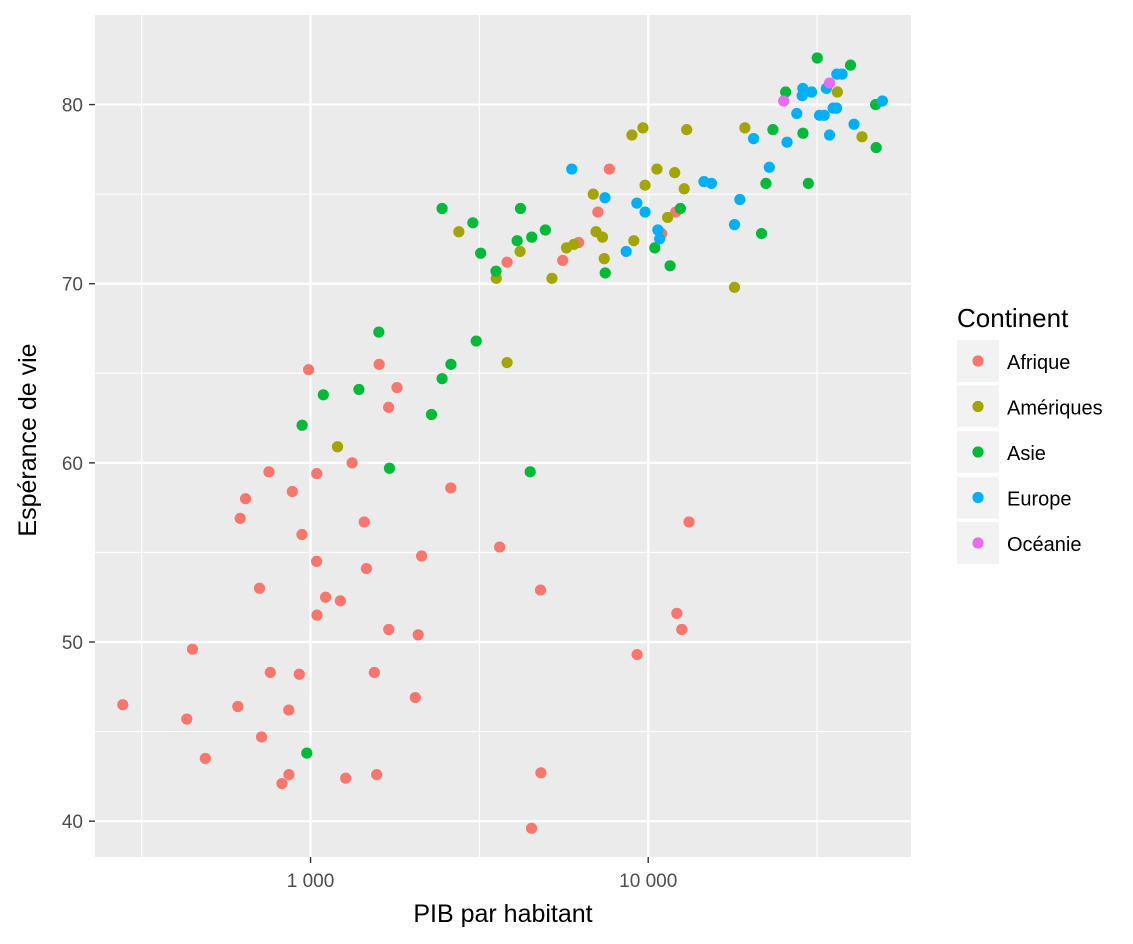 This screenshot has height=944, width=1133. What do you see at coordinates (1038, 363) in the screenshot?
I see `legend-label-afrique: Afrique` at bounding box center [1038, 363].